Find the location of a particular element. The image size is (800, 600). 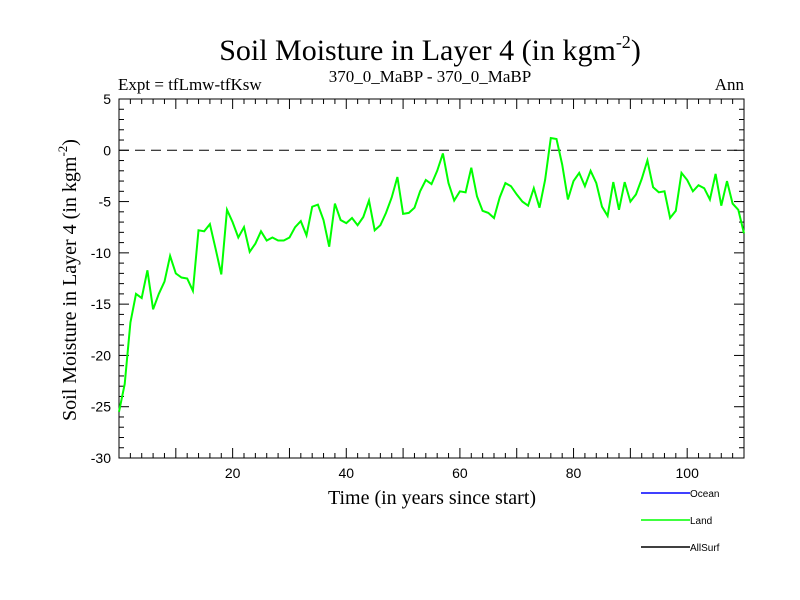

comparison-label: 370_0_MaBP - 370_0_MaBP is located at coordinates (430, 76).